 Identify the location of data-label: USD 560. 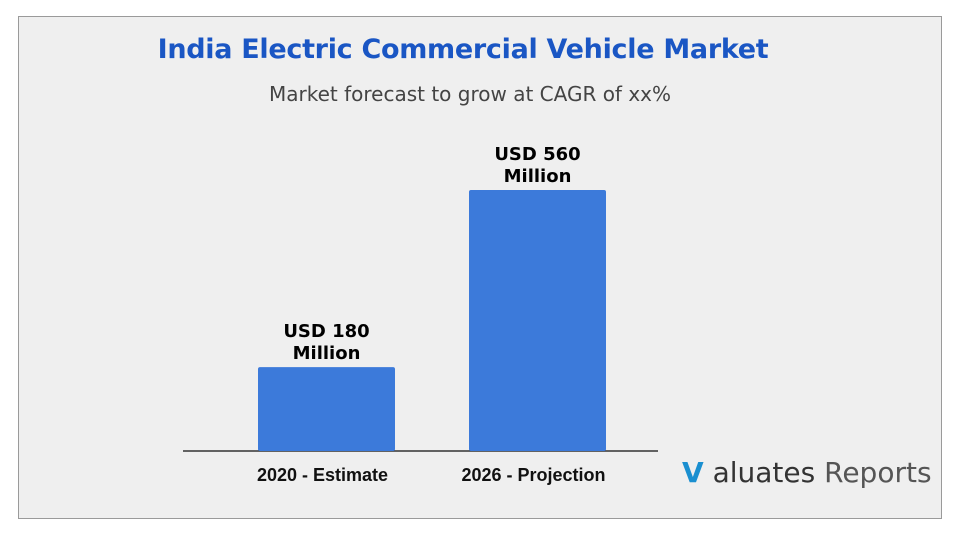
(537, 154).